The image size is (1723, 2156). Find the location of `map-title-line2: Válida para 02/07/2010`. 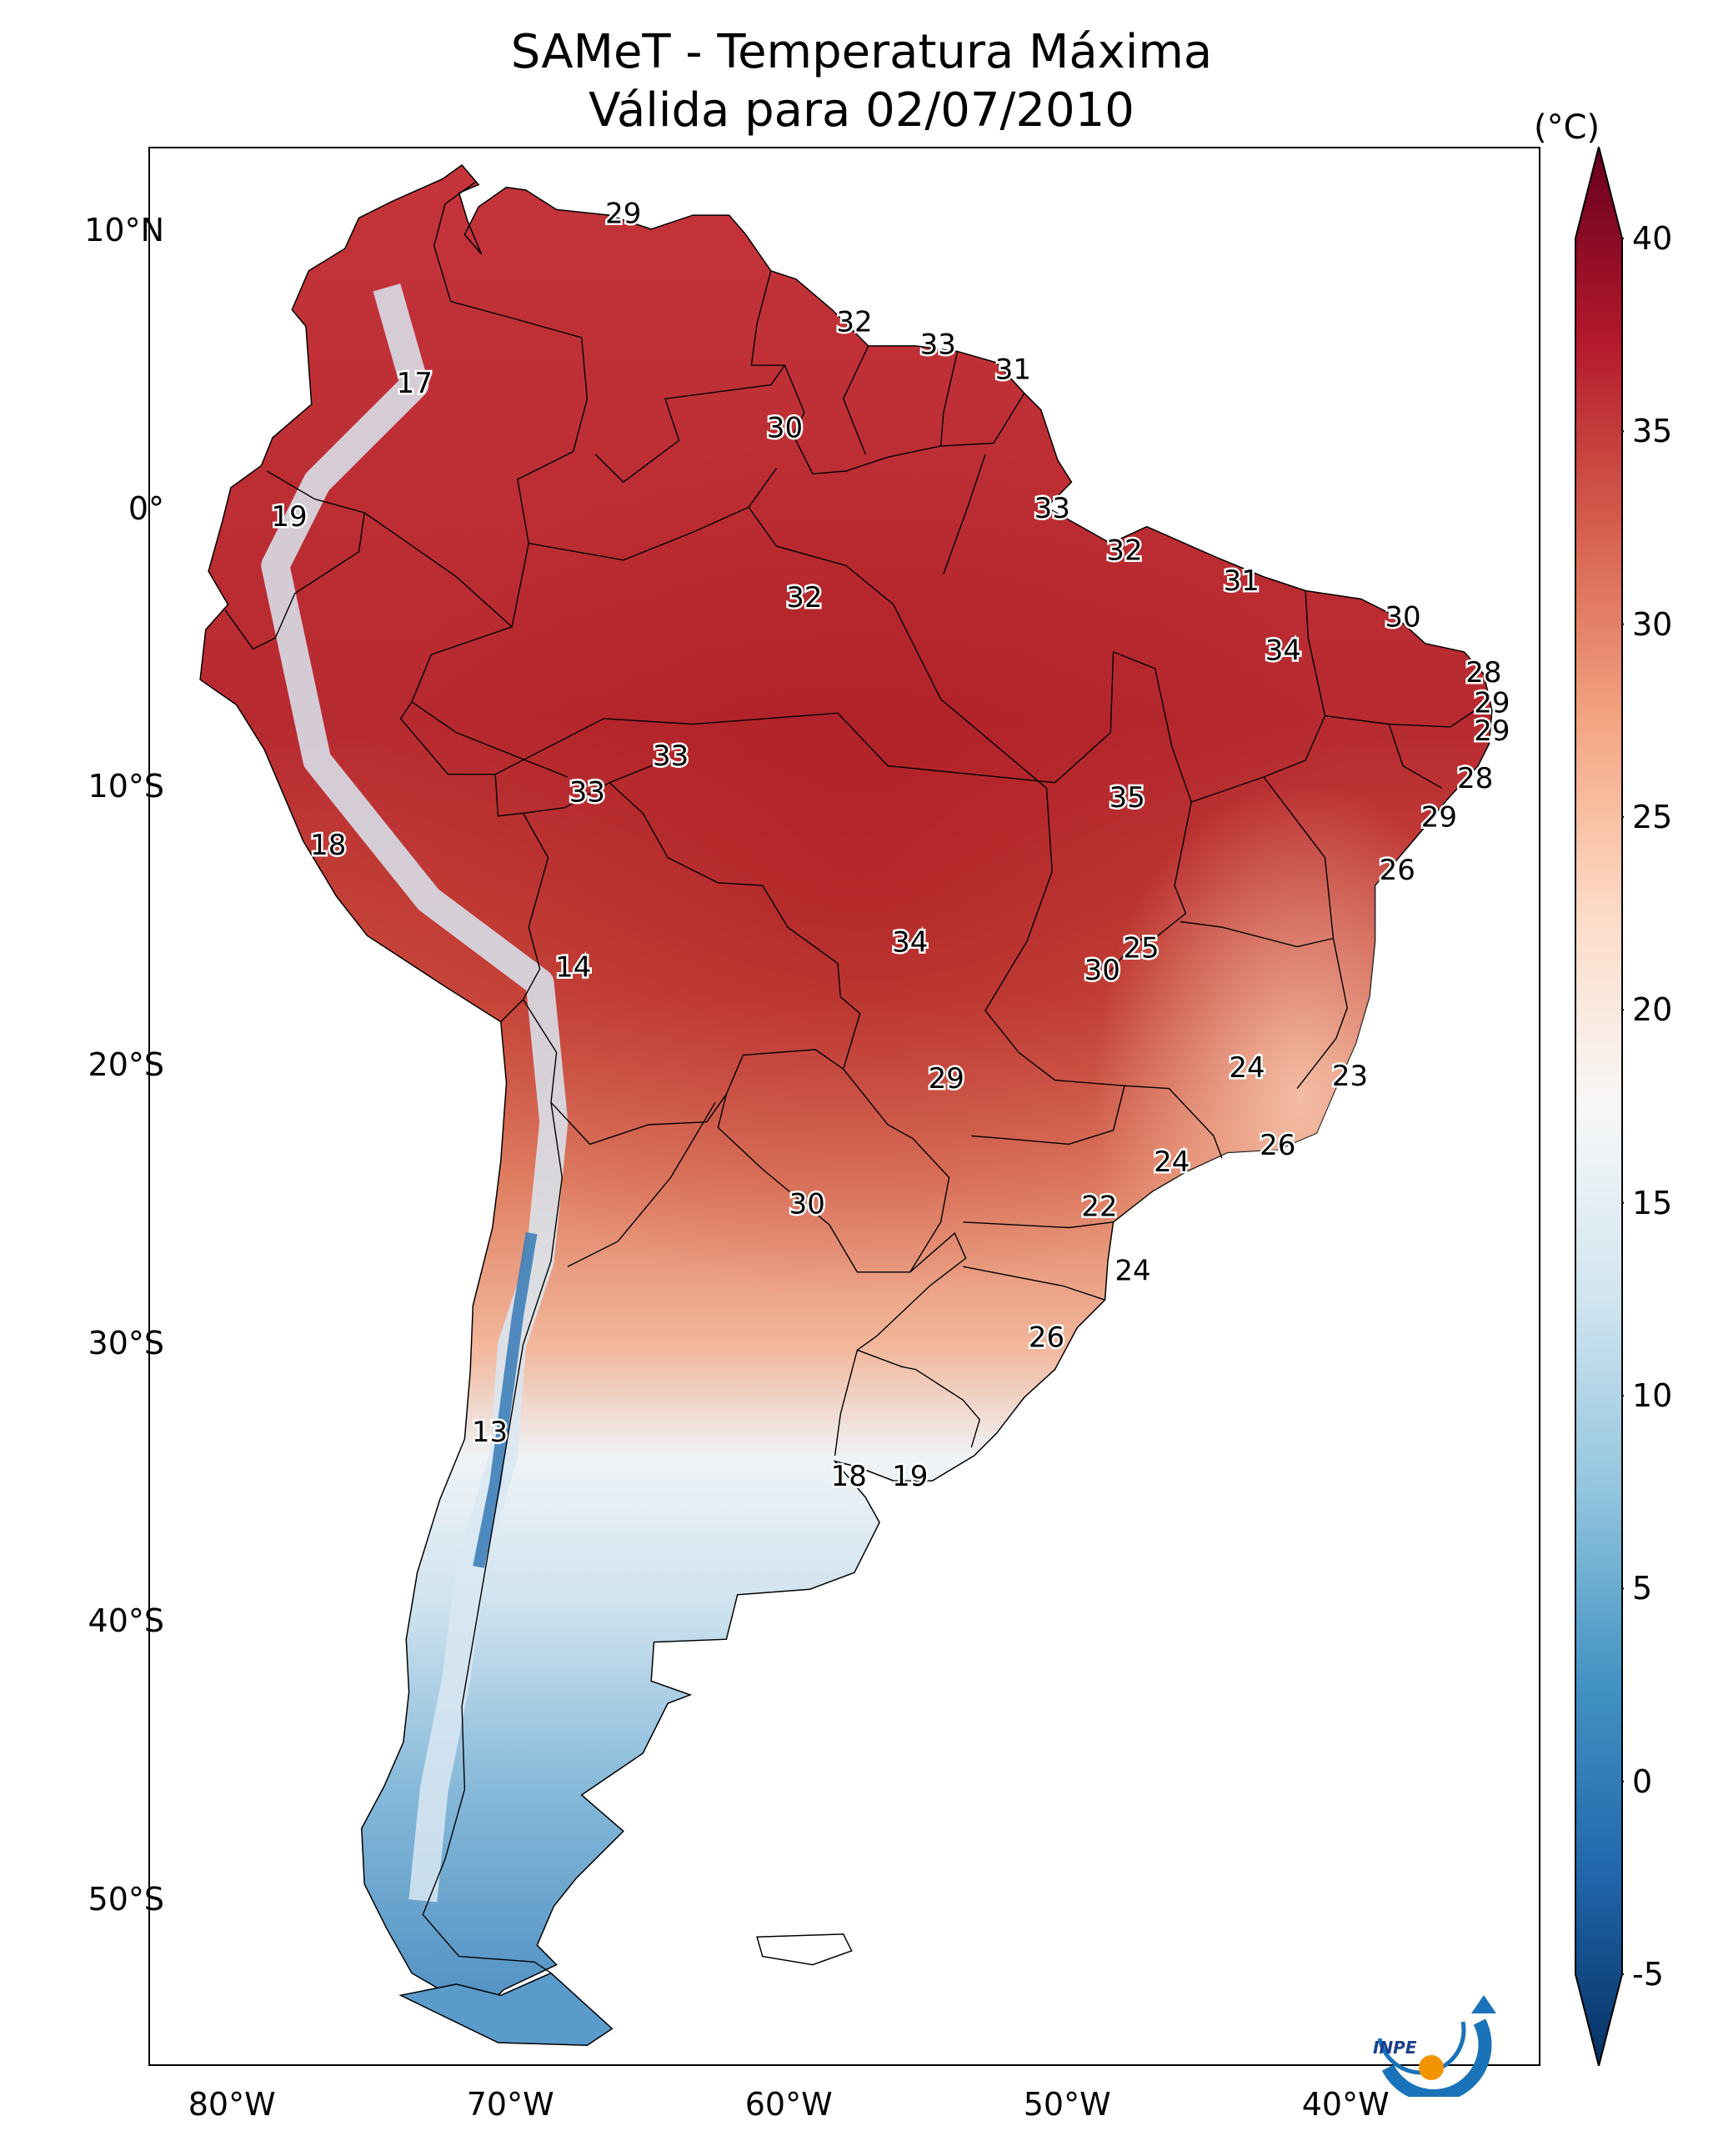

map-title-line2: Válida para 02/07/2010 is located at coordinates (861, 110).